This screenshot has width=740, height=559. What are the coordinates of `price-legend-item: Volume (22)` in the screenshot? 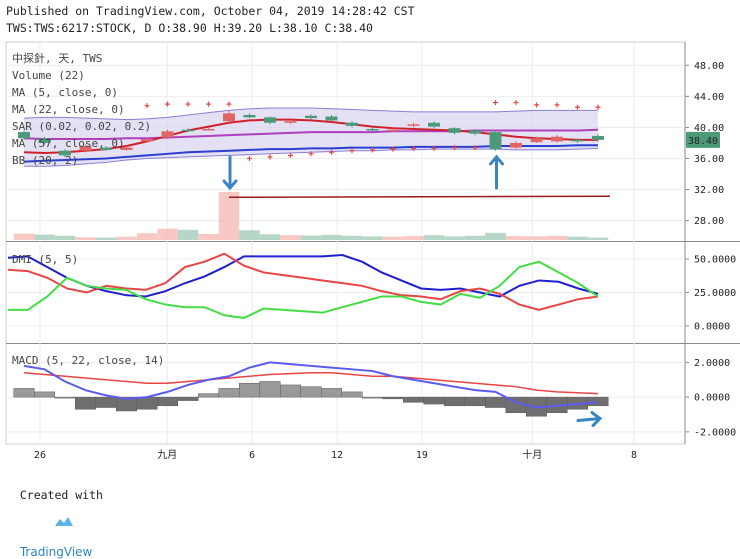 It's located at (48, 75).